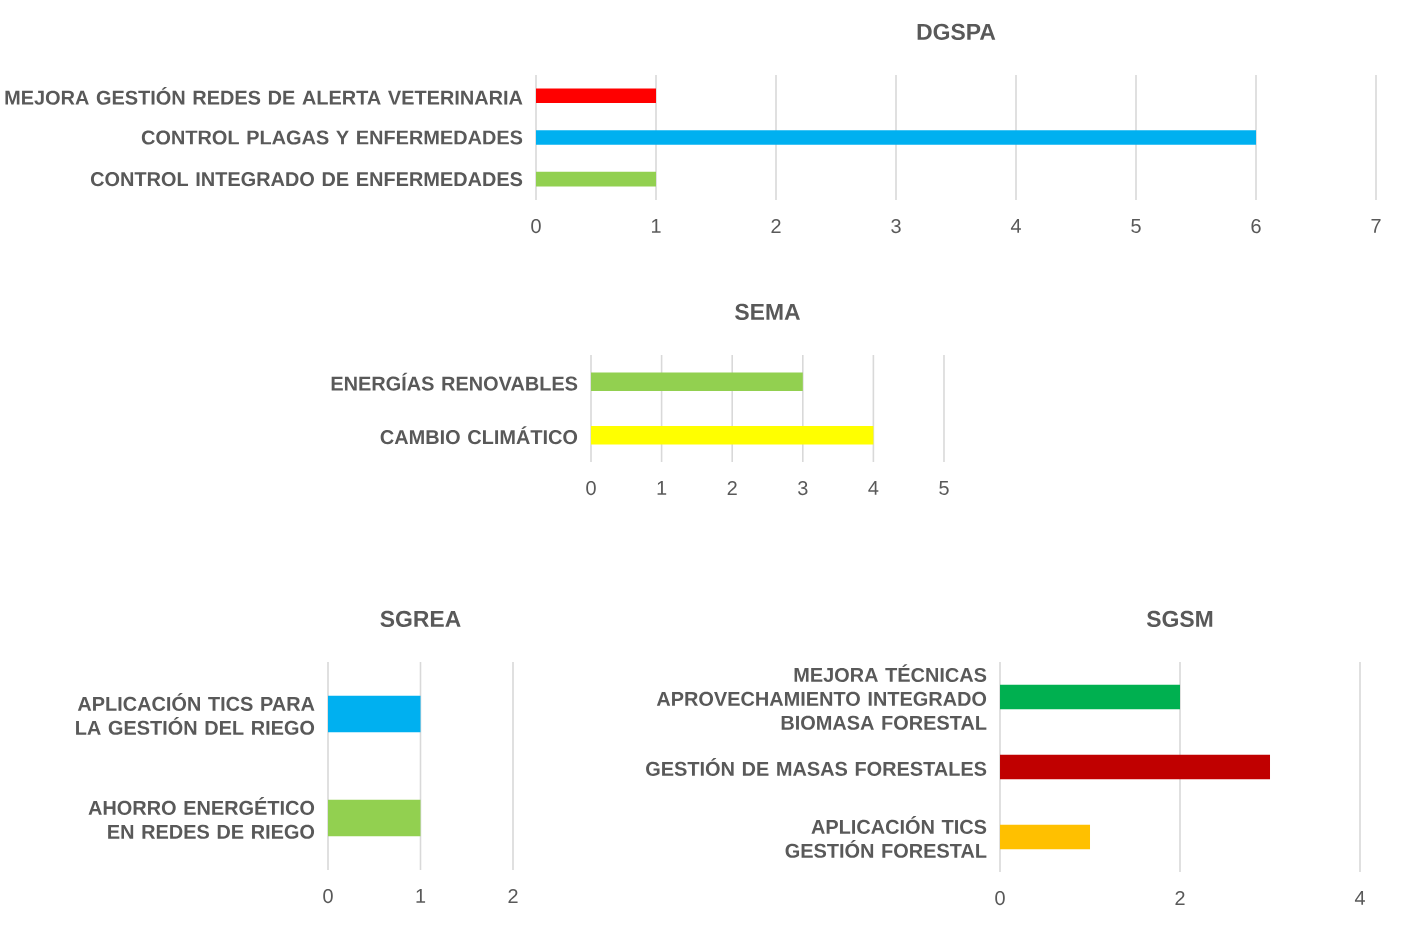  I want to click on chart-title: SEMA, so click(767, 311).